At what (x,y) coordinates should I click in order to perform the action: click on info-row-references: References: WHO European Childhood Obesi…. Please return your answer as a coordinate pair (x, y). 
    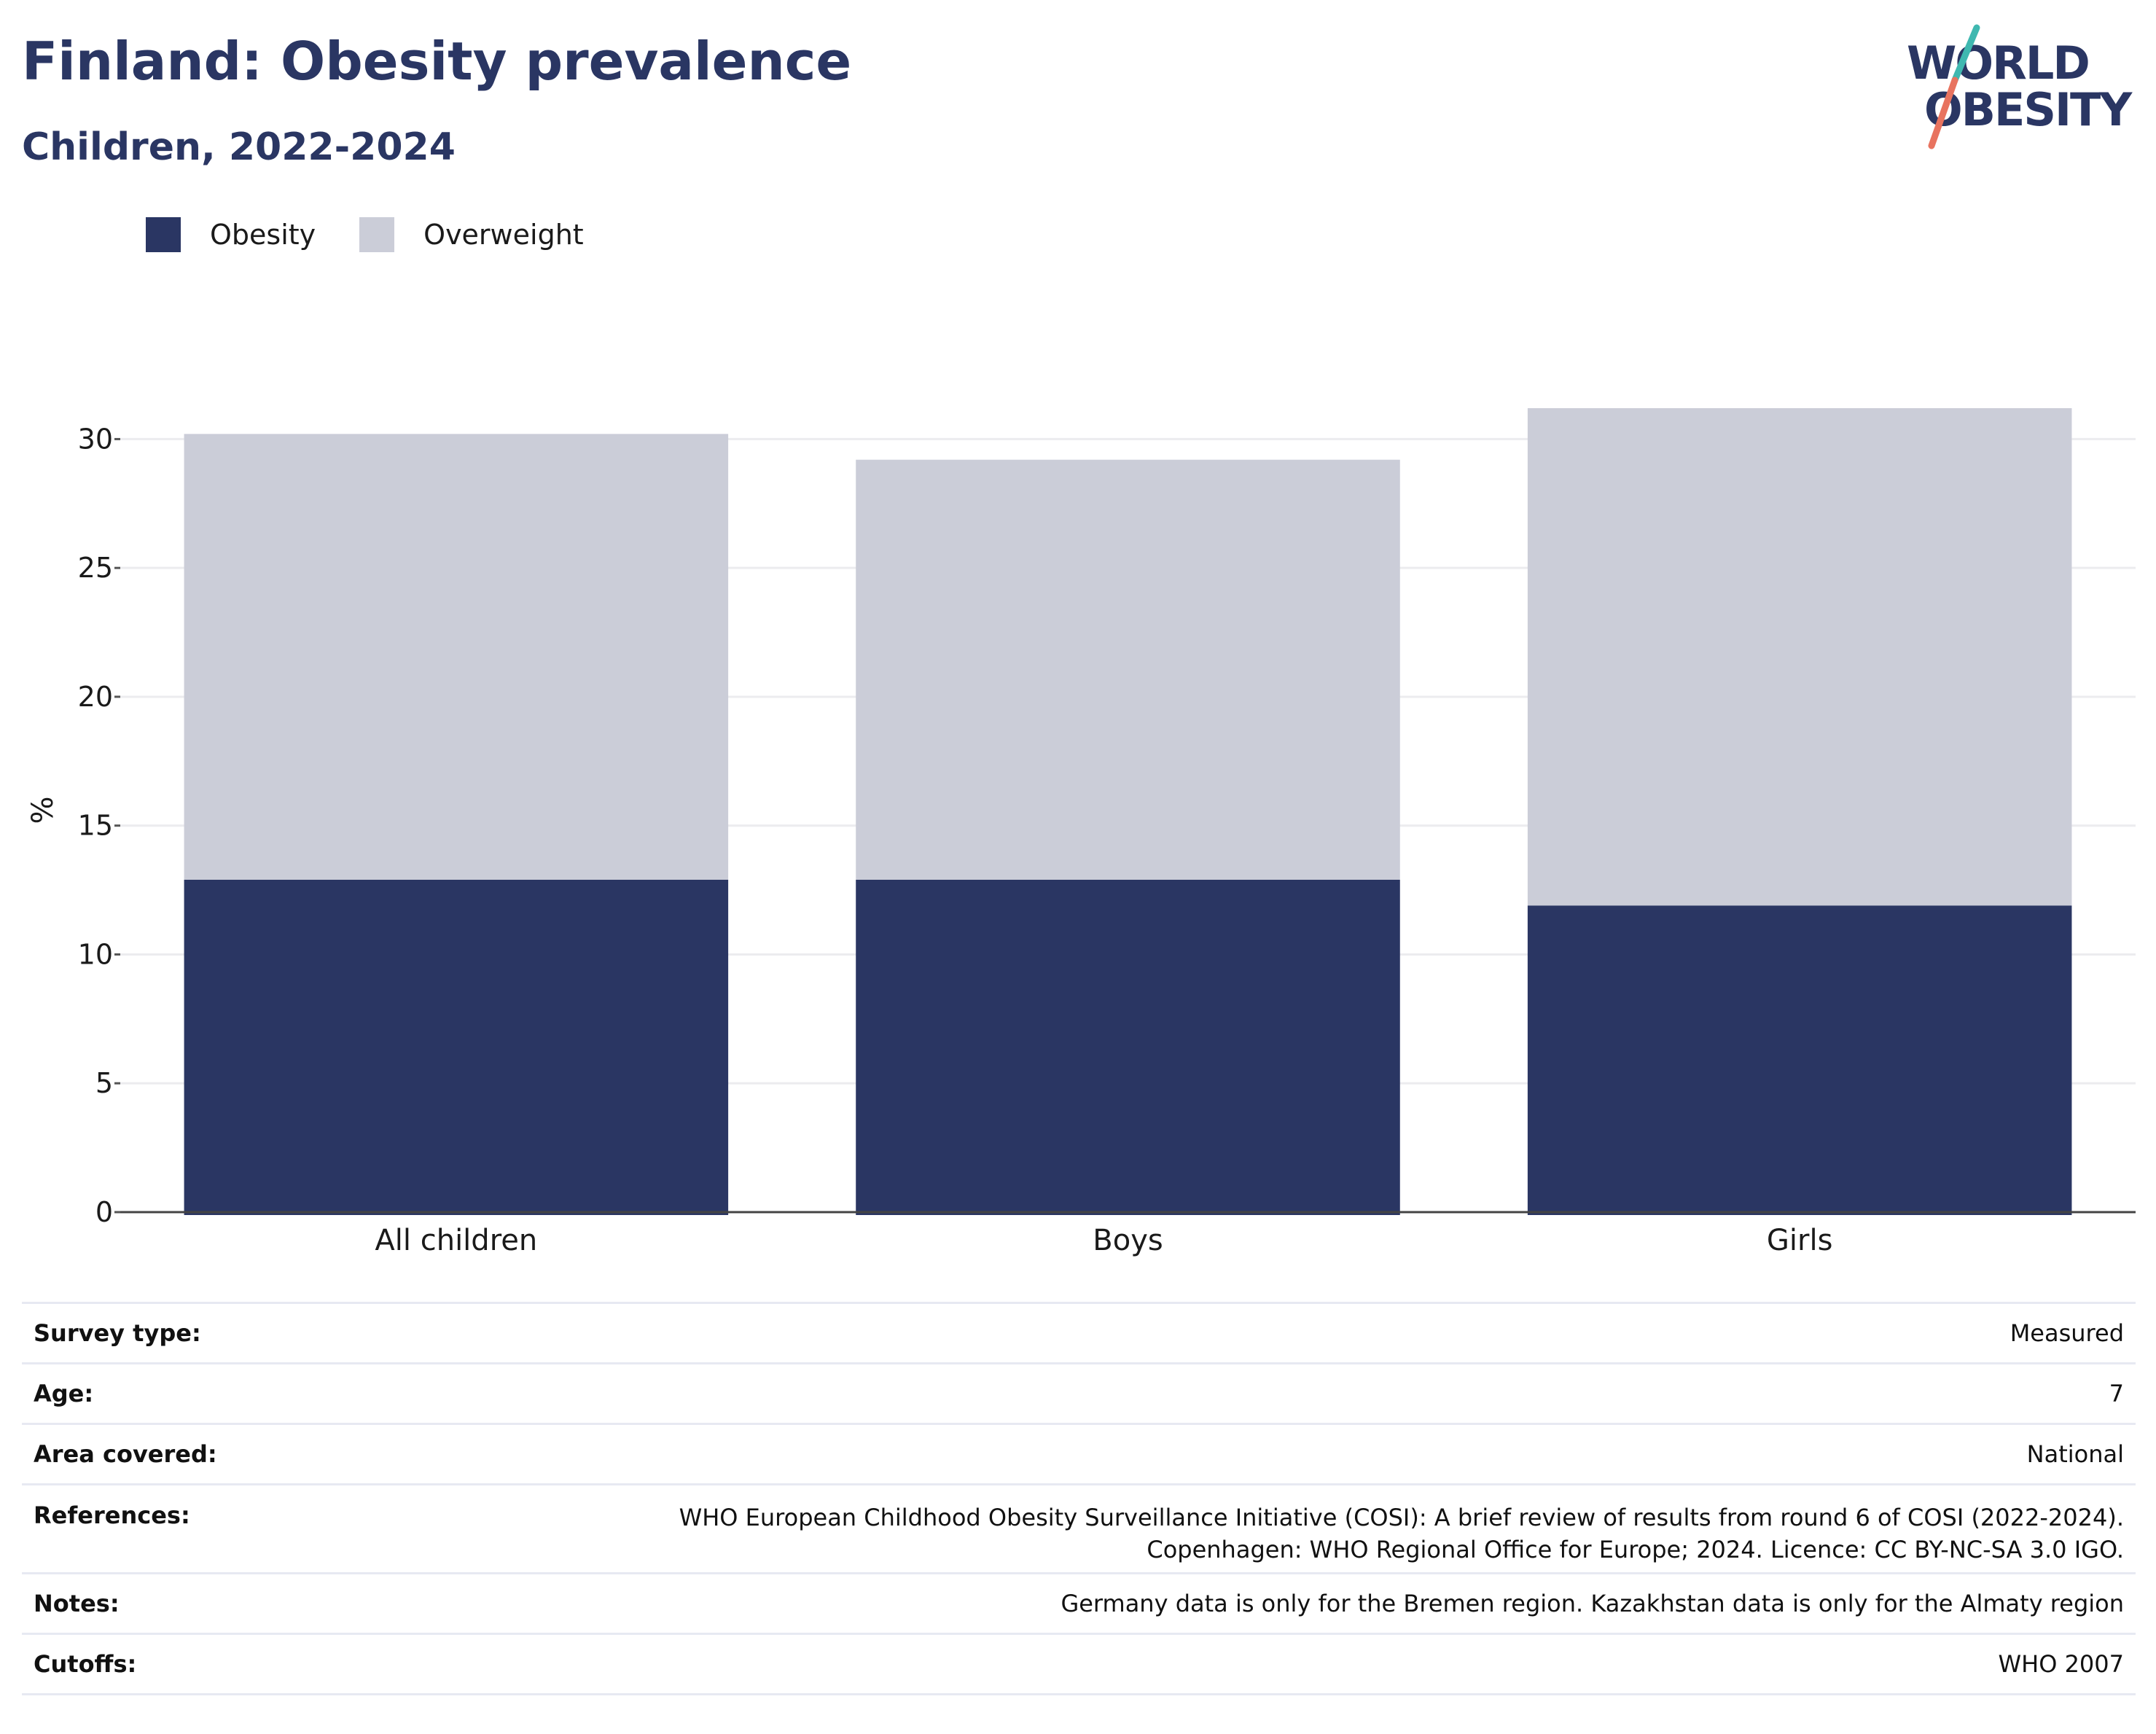
    Looking at the image, I should click on (1079, 1527).